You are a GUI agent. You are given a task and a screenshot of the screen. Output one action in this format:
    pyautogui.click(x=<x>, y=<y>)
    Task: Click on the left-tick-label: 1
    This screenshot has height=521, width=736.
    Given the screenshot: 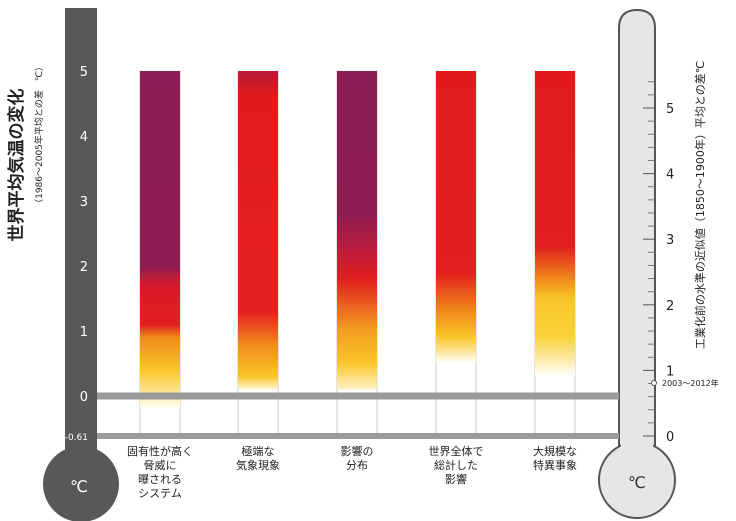 What is the action you would take?
    pyautogui.click(x=84, y=332)
    